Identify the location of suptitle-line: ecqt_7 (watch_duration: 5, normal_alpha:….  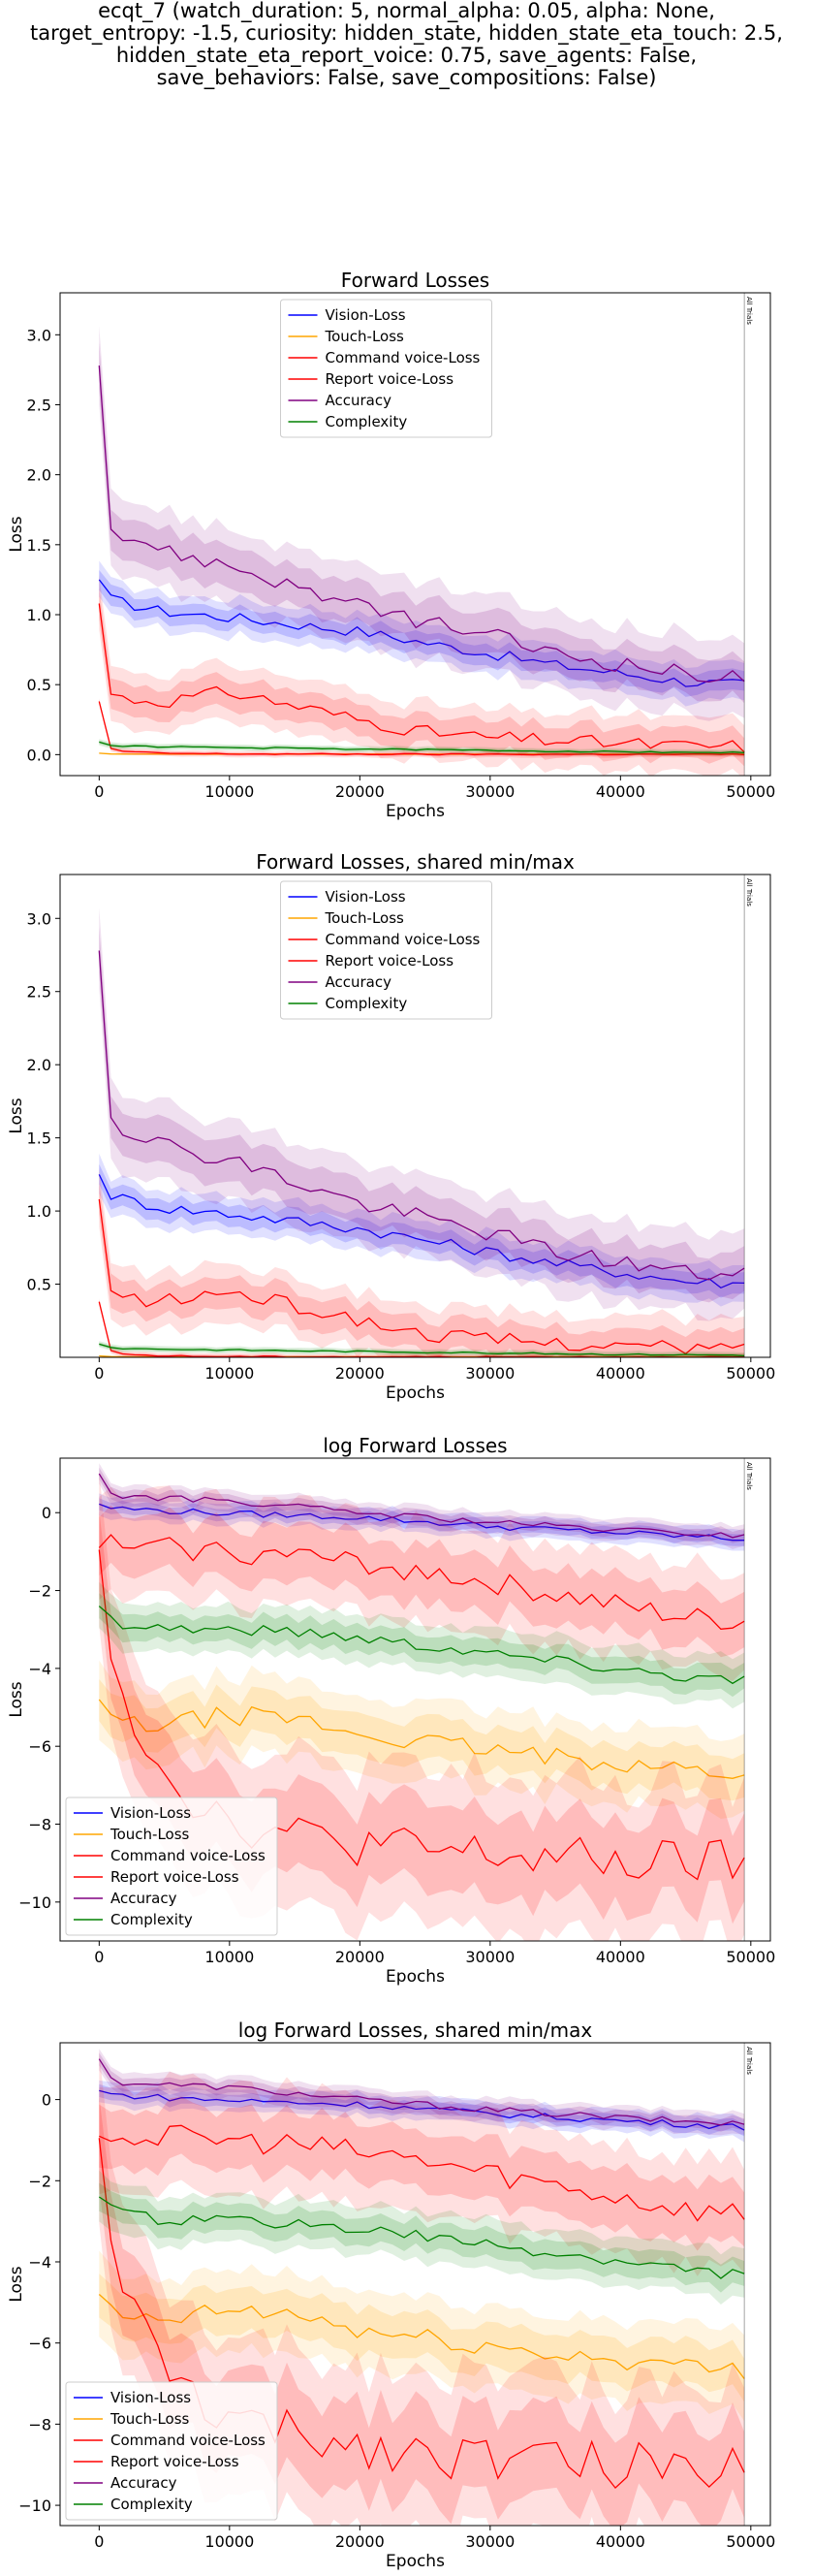
(406, 11).